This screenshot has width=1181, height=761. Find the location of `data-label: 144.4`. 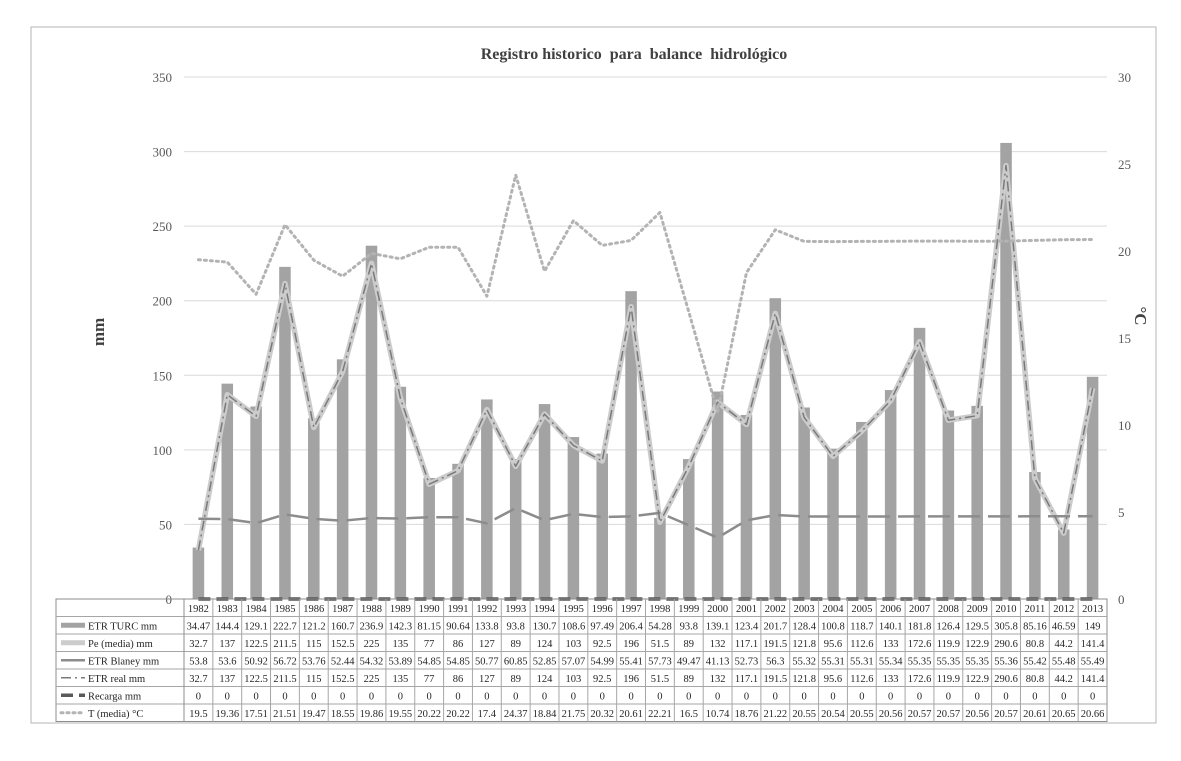

data-label: 144.4 is located at coordinates (227, 626).